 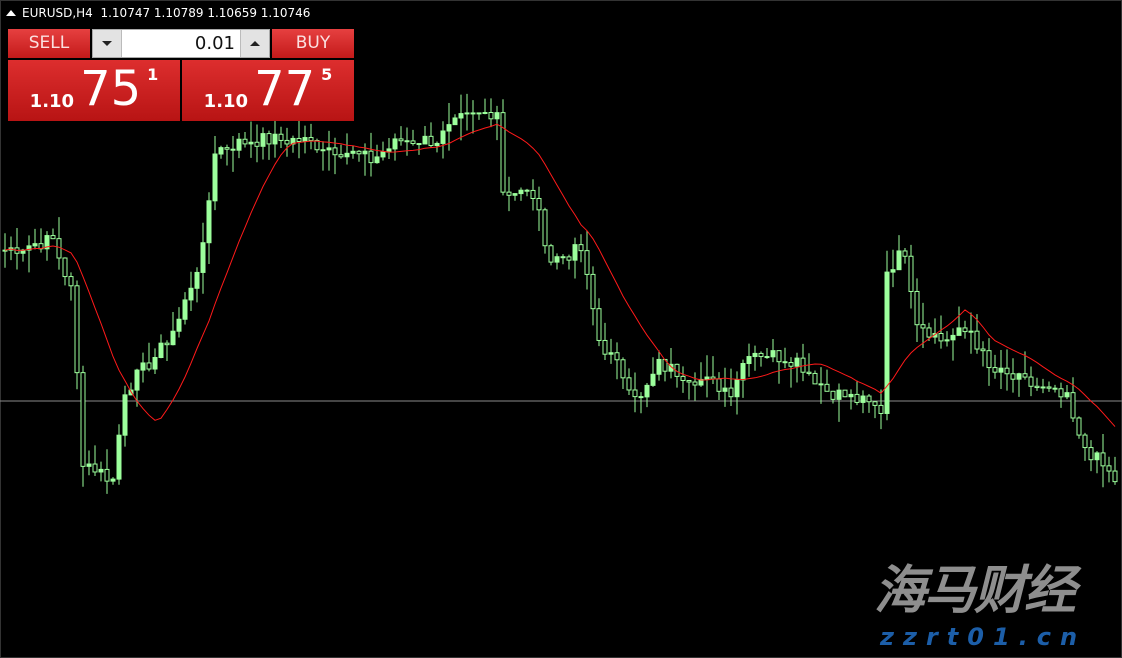 What do you see at coordinates (181, 75) in the screenshot?
I see `one-click-trading-panel: SELL 0.01 BUY 1.10 75 1 1.10 77 5` at bounding box center [181, 75].